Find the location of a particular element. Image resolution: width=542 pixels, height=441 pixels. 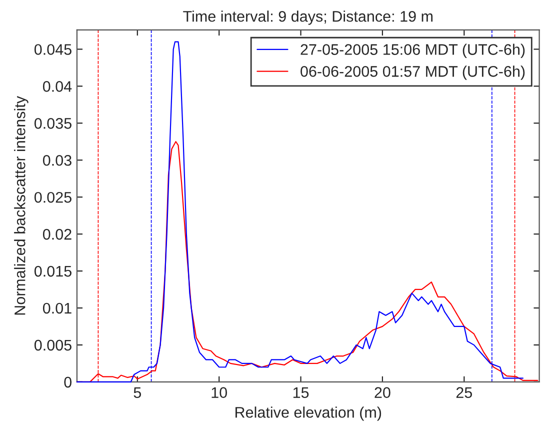

y-axis-title: Normalized backscatter intensity is located at coordinates (21, 205).